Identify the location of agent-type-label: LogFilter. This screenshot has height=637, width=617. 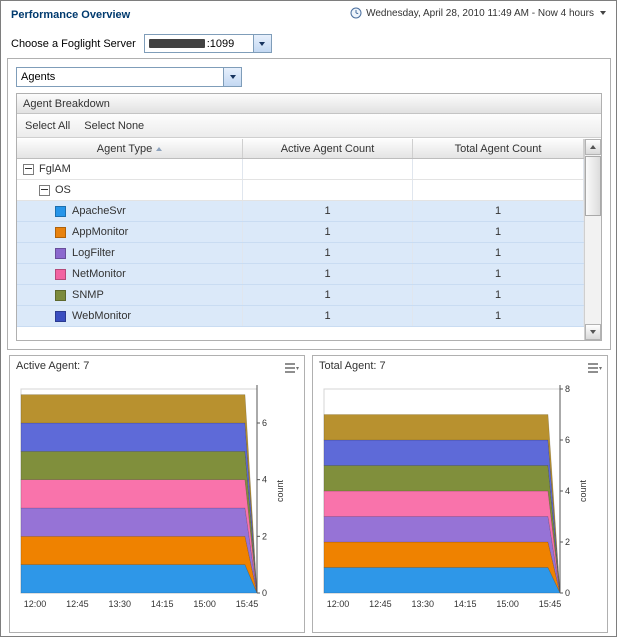
(93, 253).